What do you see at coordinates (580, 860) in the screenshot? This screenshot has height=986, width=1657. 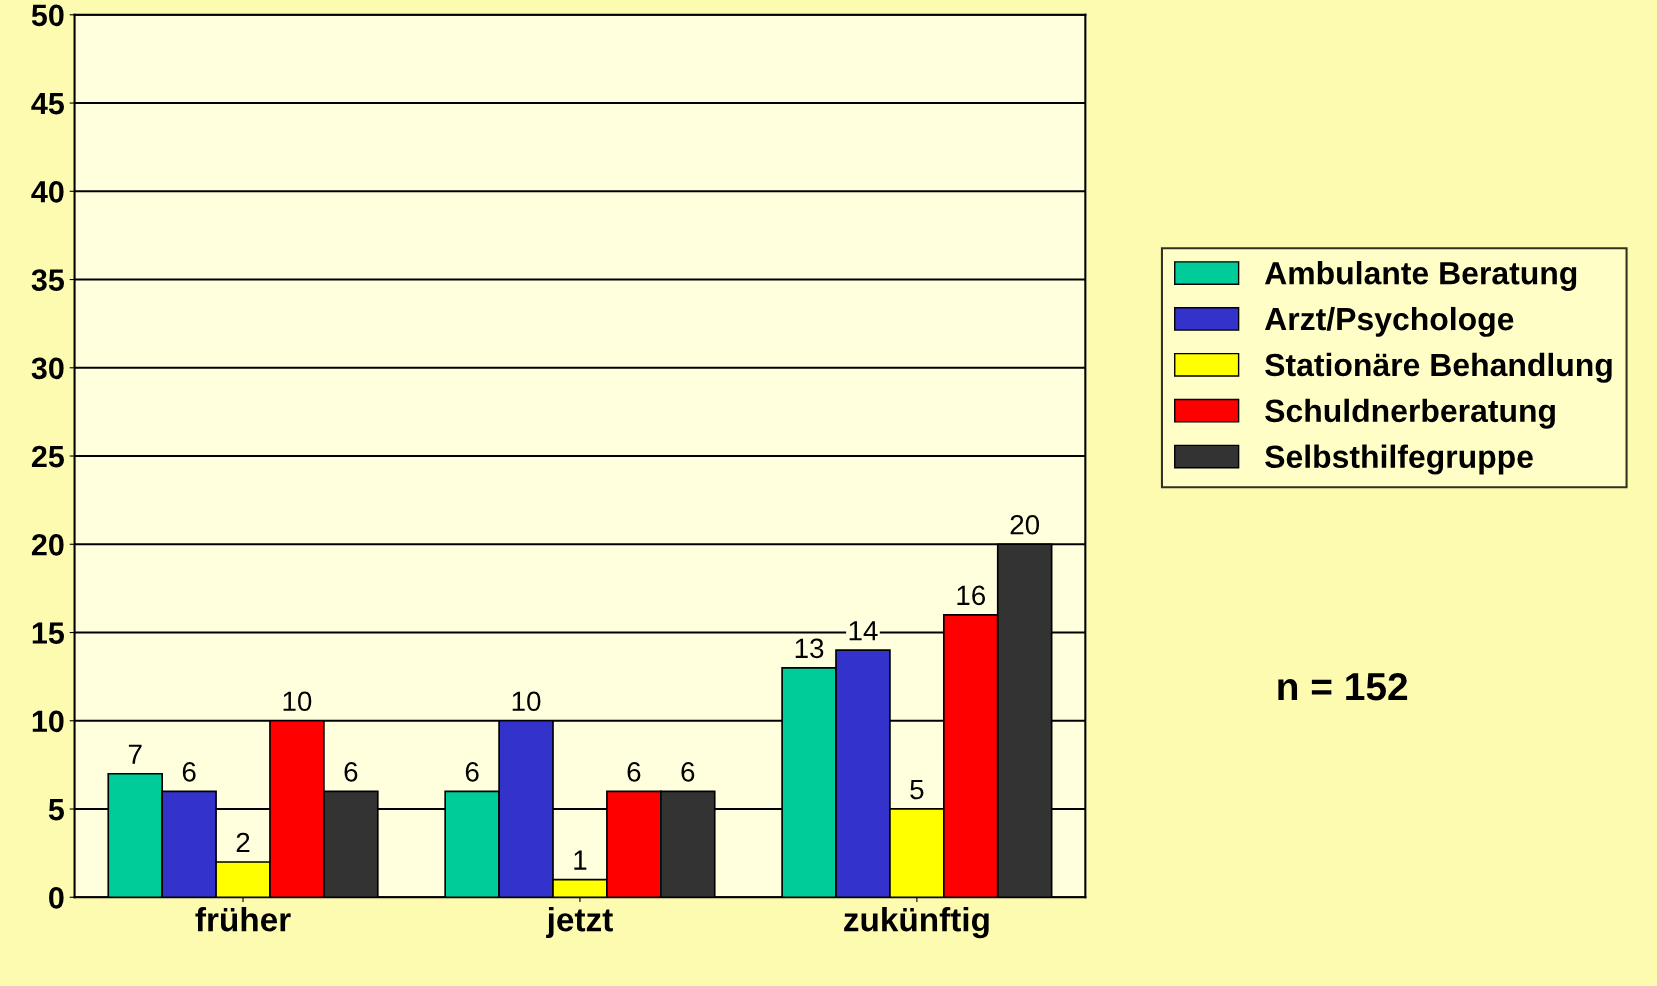 I see `data-label: 1` at bounding box center [580, 860].